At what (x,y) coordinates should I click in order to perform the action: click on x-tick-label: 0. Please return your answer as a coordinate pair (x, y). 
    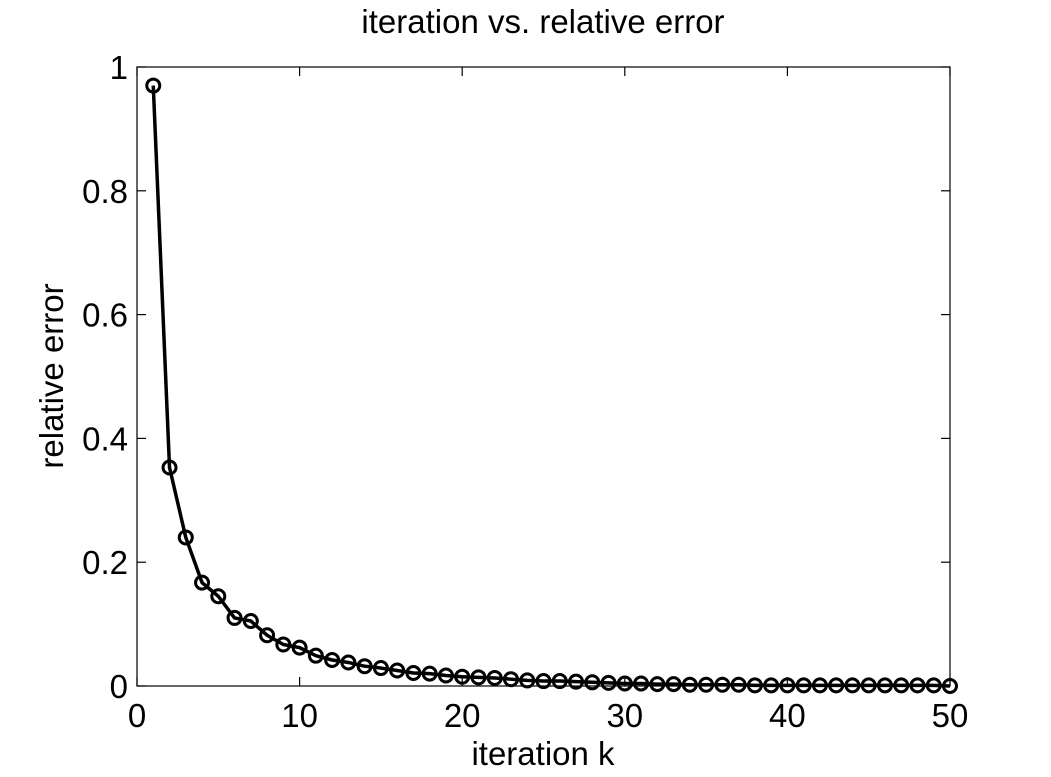
    Looking at the image, I should click on (137, 715).